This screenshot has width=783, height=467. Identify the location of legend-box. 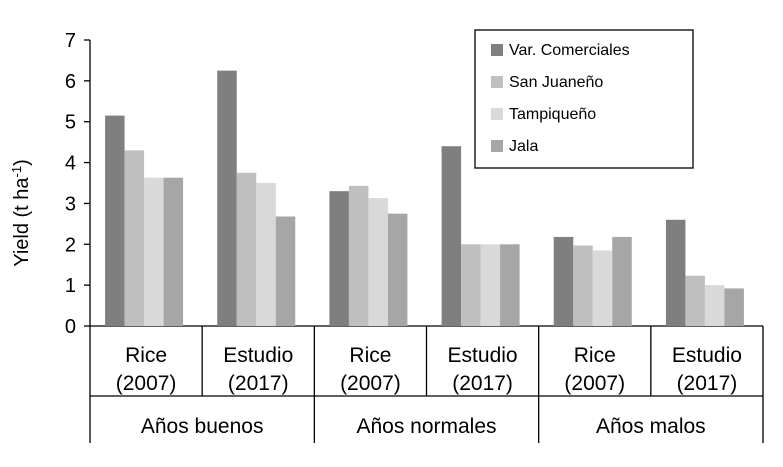
(584, 99).